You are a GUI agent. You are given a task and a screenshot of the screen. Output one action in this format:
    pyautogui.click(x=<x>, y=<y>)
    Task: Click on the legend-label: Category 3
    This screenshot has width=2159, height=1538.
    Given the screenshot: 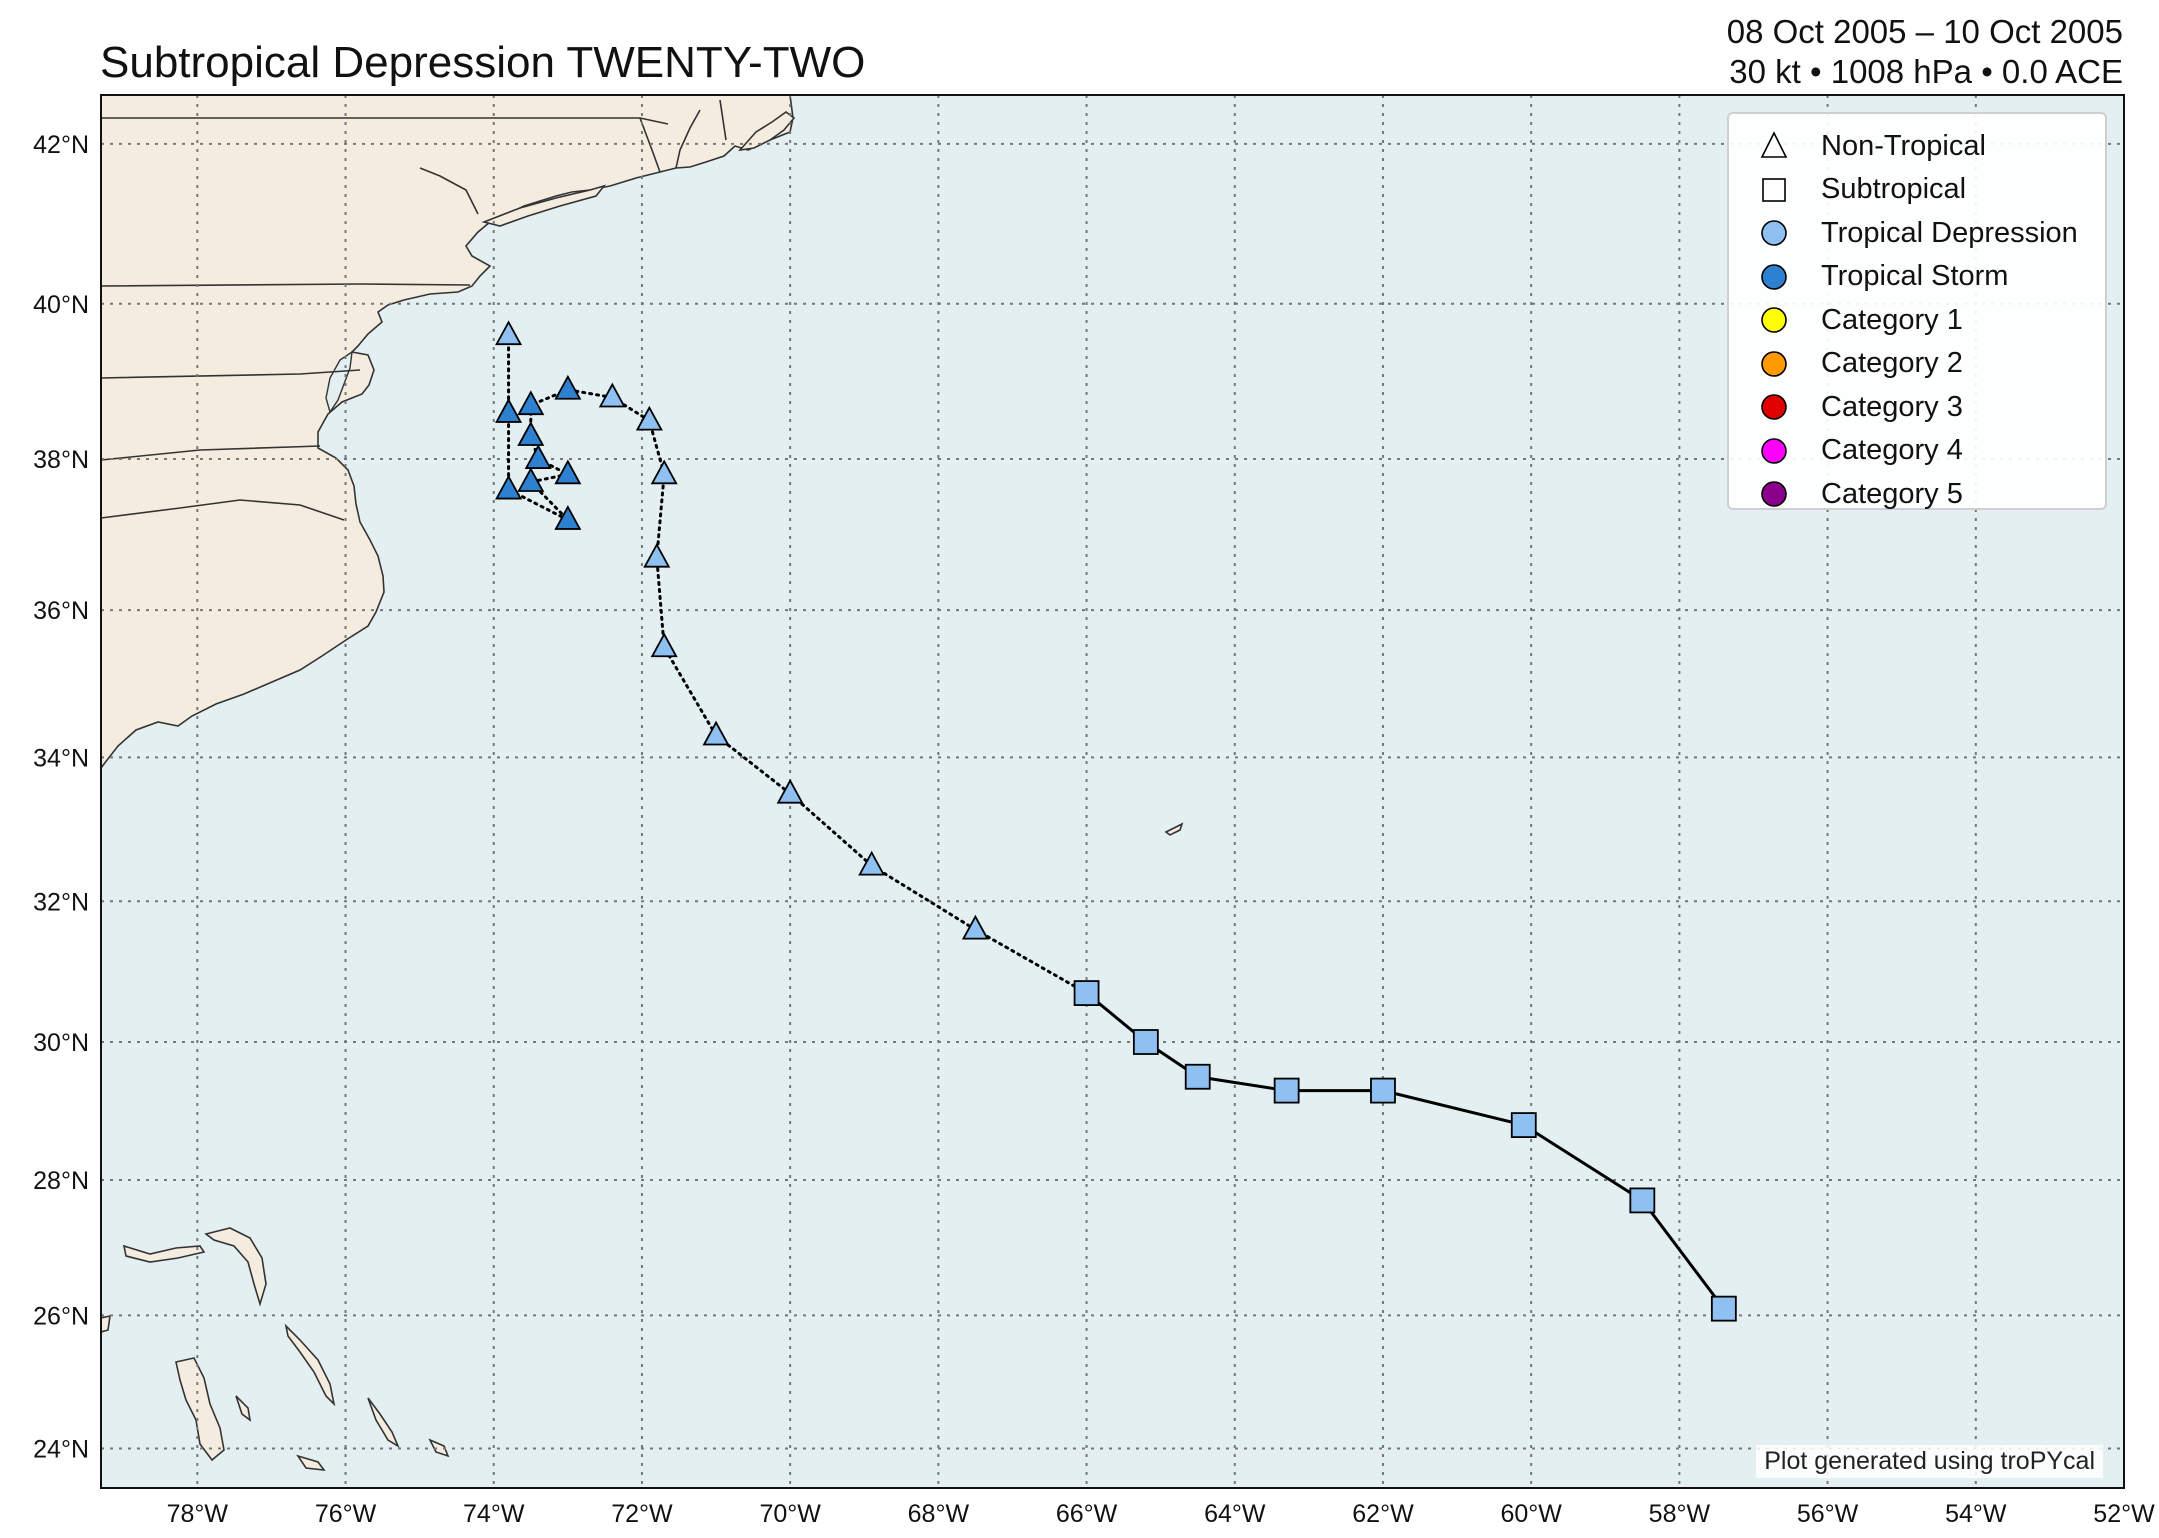 What is the action you would take?
    pyautogui.click(x=1892, y=406)
    